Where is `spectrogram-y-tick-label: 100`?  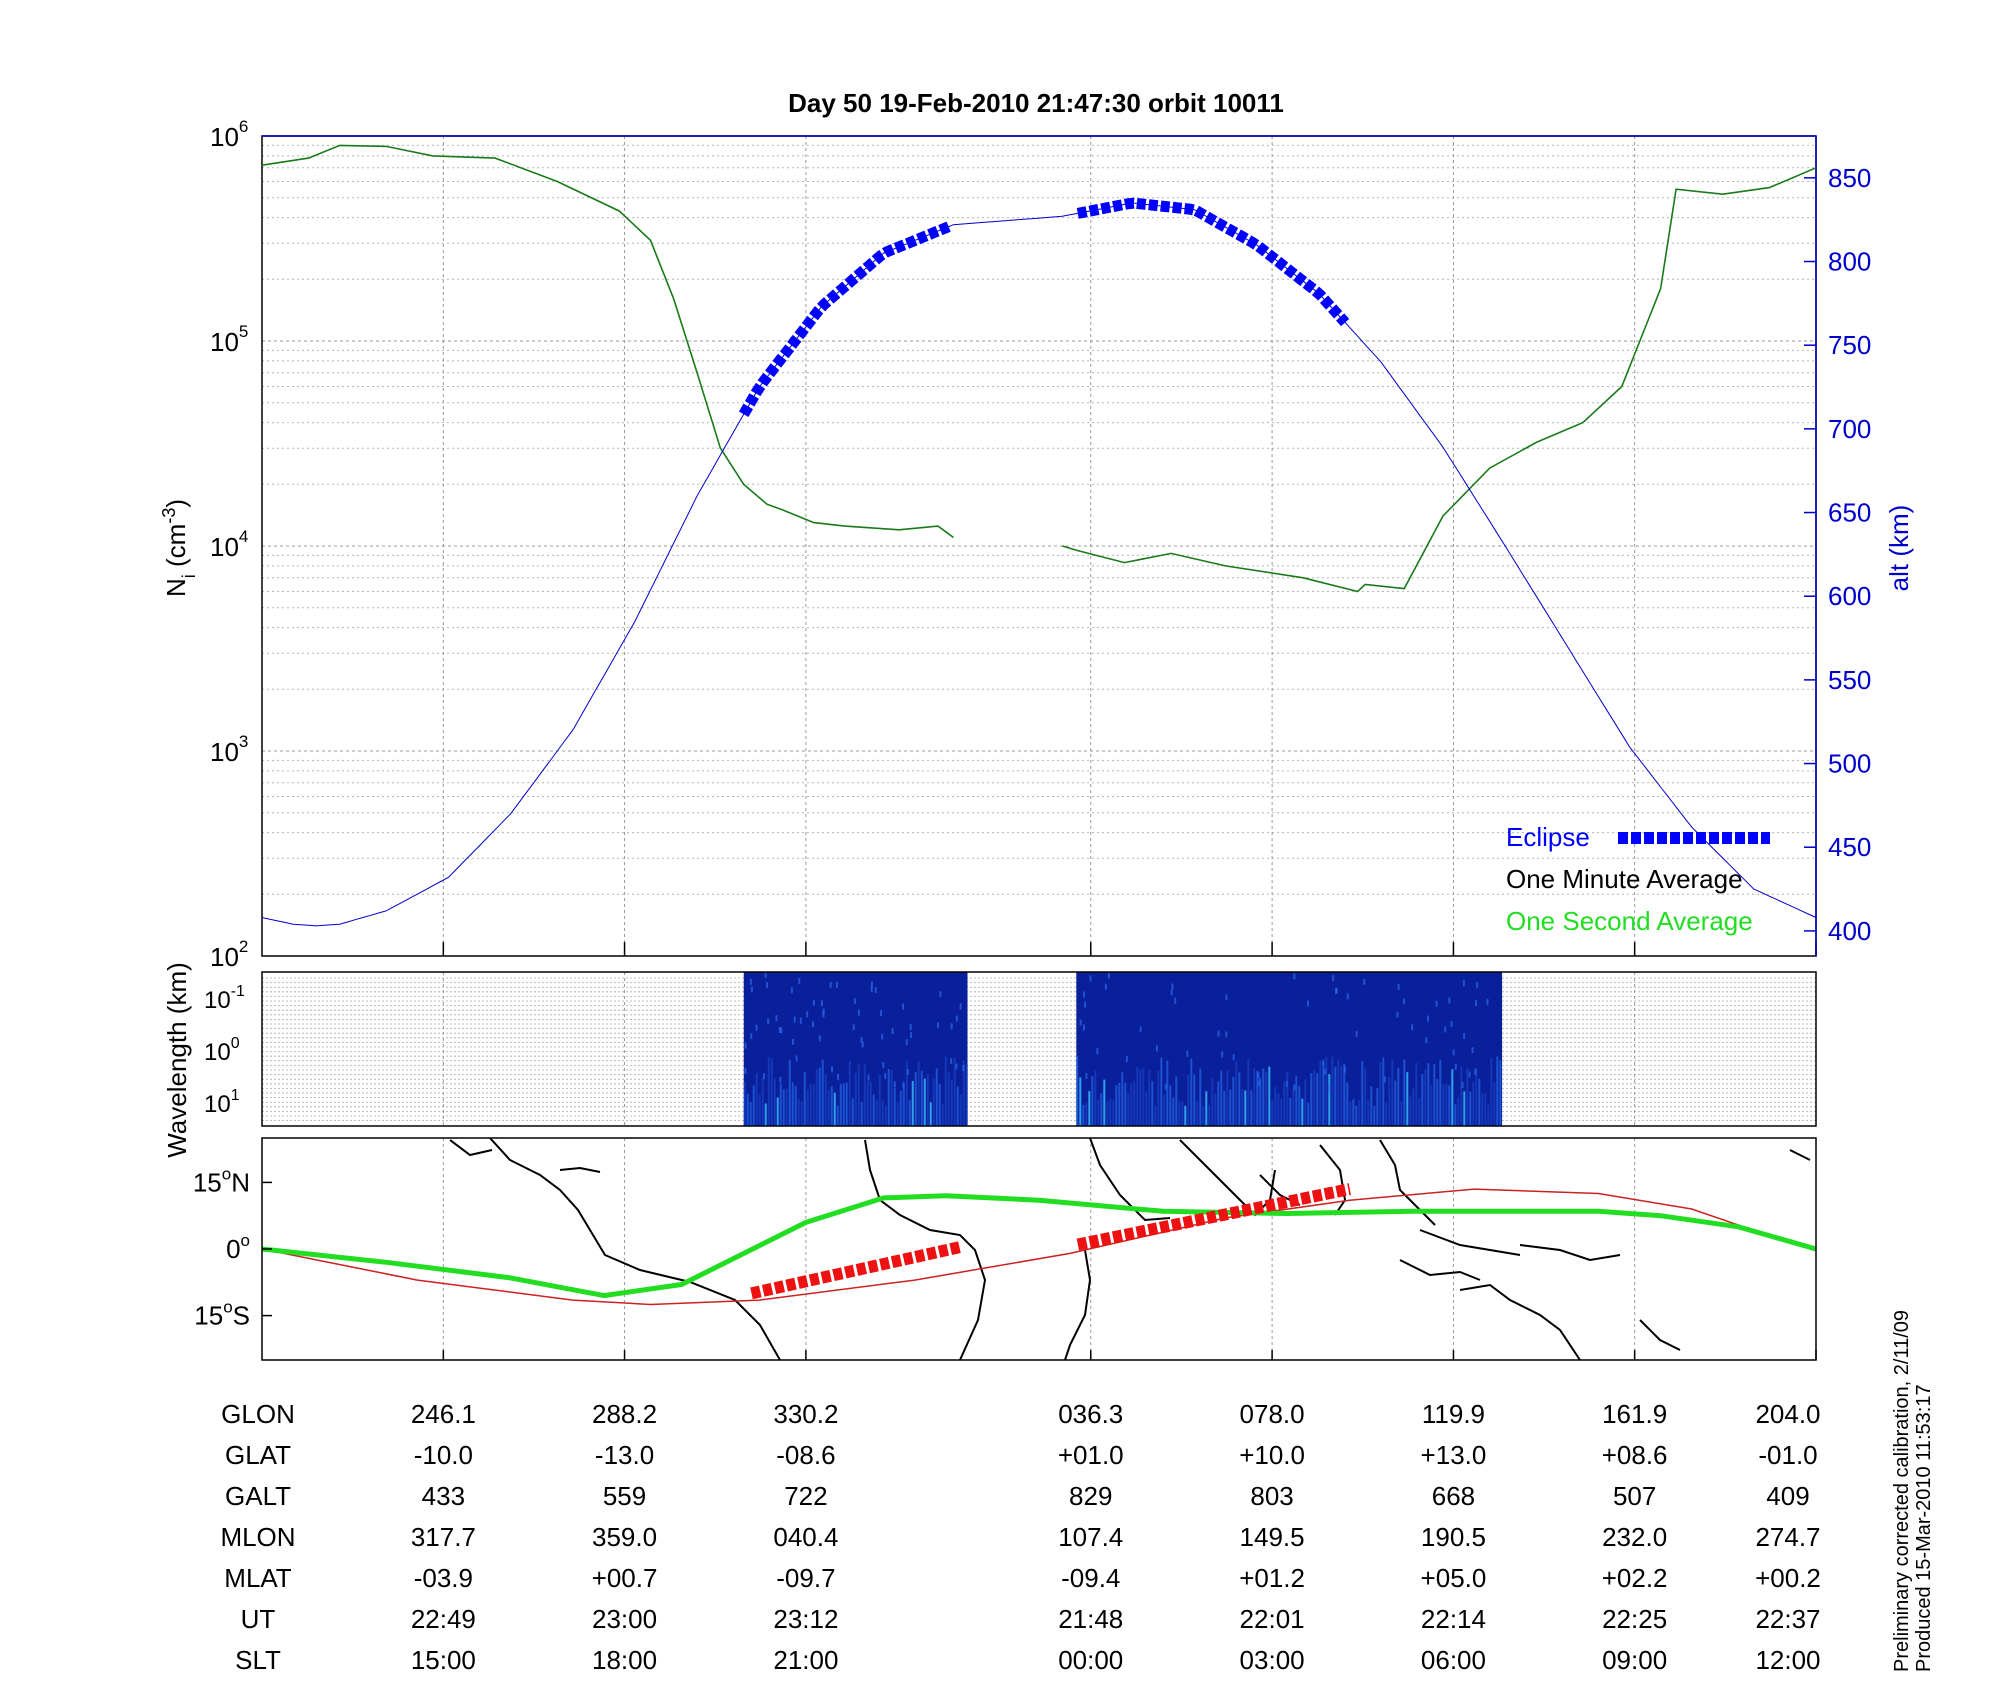 spectrogram-y-tick-label: 100 is located at coordinates (222, 1050).